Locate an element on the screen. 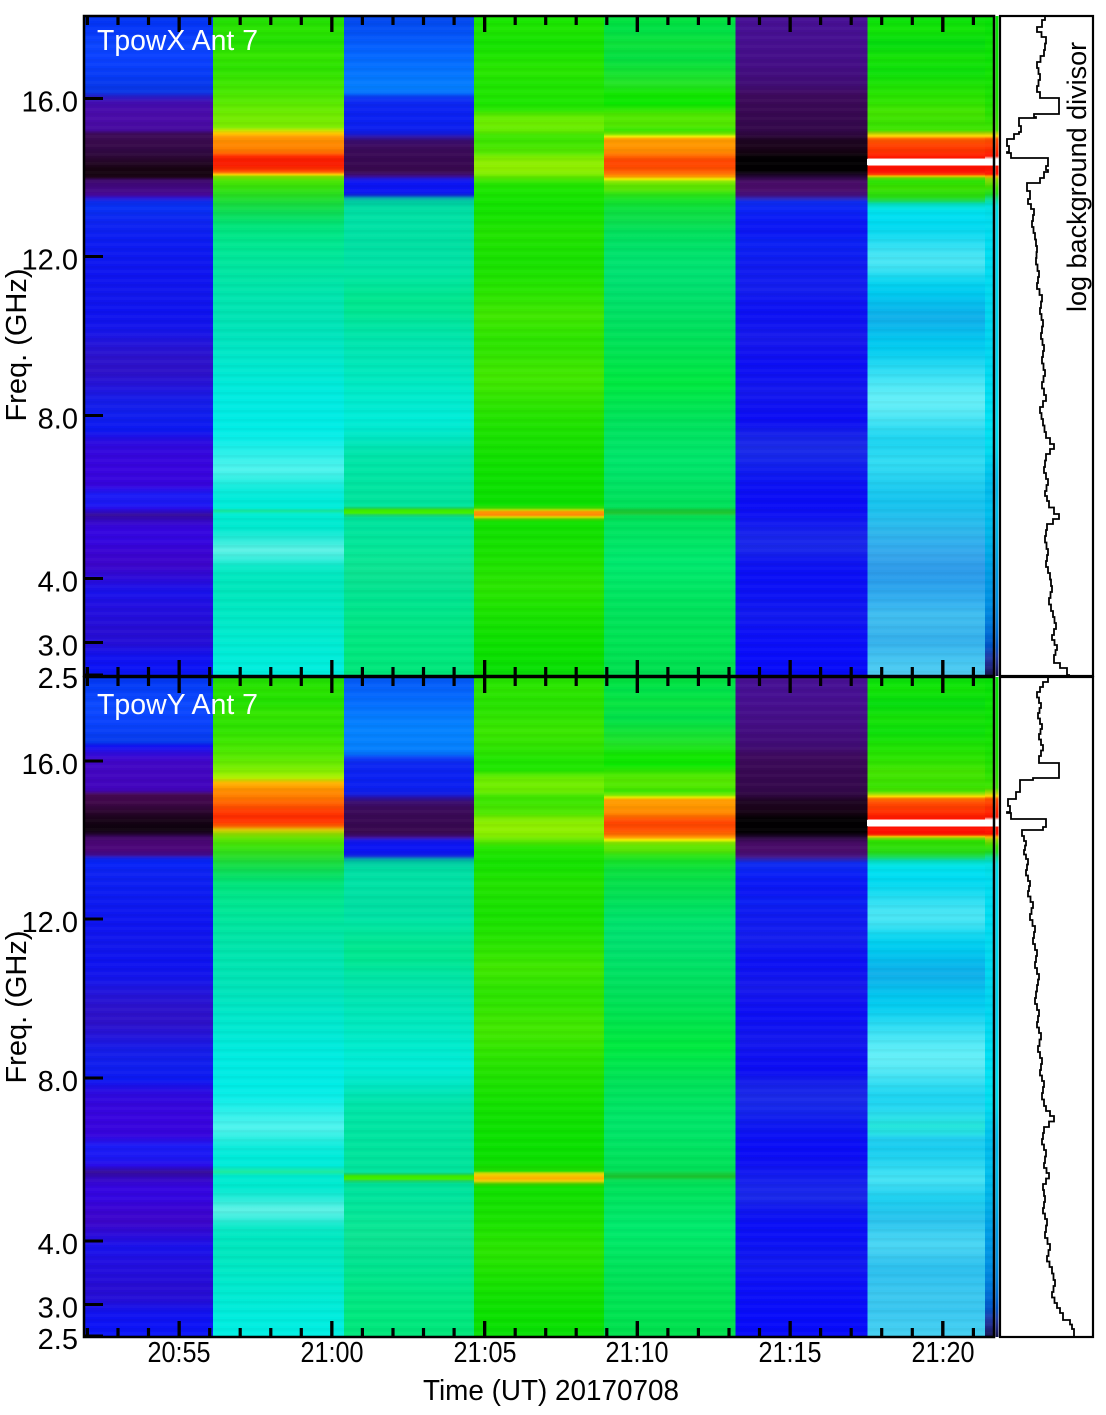 The width and height of the screenshot is (1106, 1415). svg-text: TpowX Ant 7 is located at coordinates (177, 41).